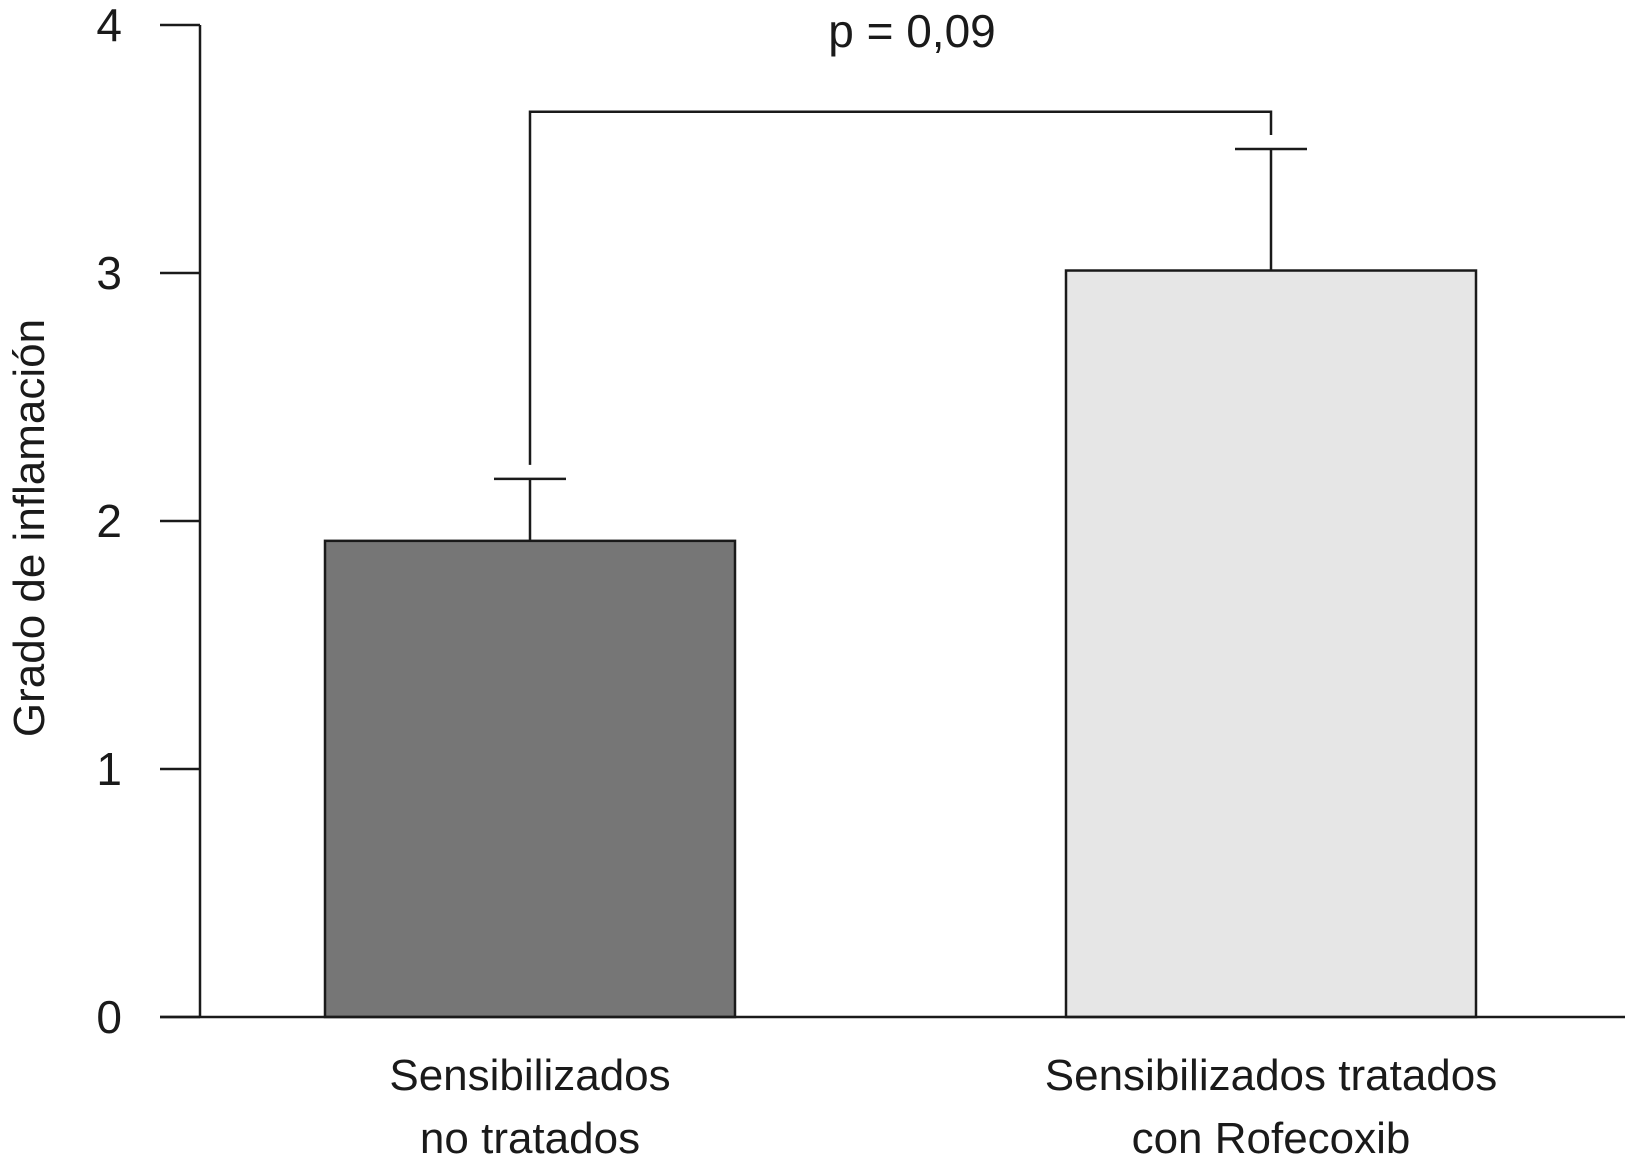 The height and width of the screenshot is (1172, 1625). Describe the element at coordinates (109, 769) in the screenshot. I see `y-tick-label: 1` at that location.